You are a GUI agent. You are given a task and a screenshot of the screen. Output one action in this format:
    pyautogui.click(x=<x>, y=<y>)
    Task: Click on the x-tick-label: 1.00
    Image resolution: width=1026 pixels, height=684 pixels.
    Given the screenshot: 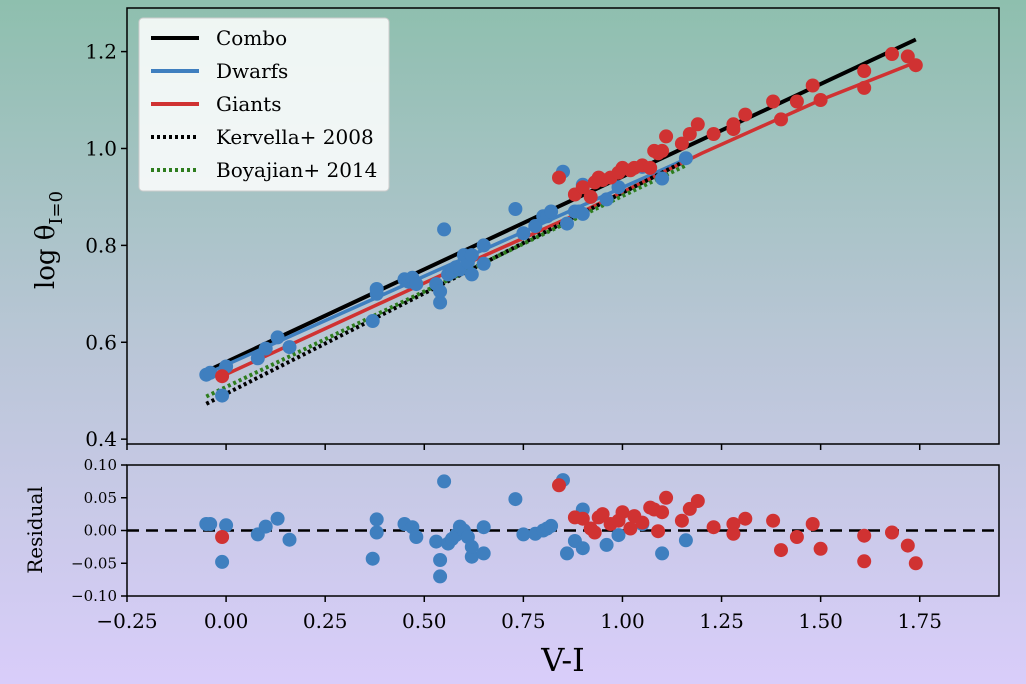 What is the action you would take?
    pyautogui.click(x=622, y=621)
    